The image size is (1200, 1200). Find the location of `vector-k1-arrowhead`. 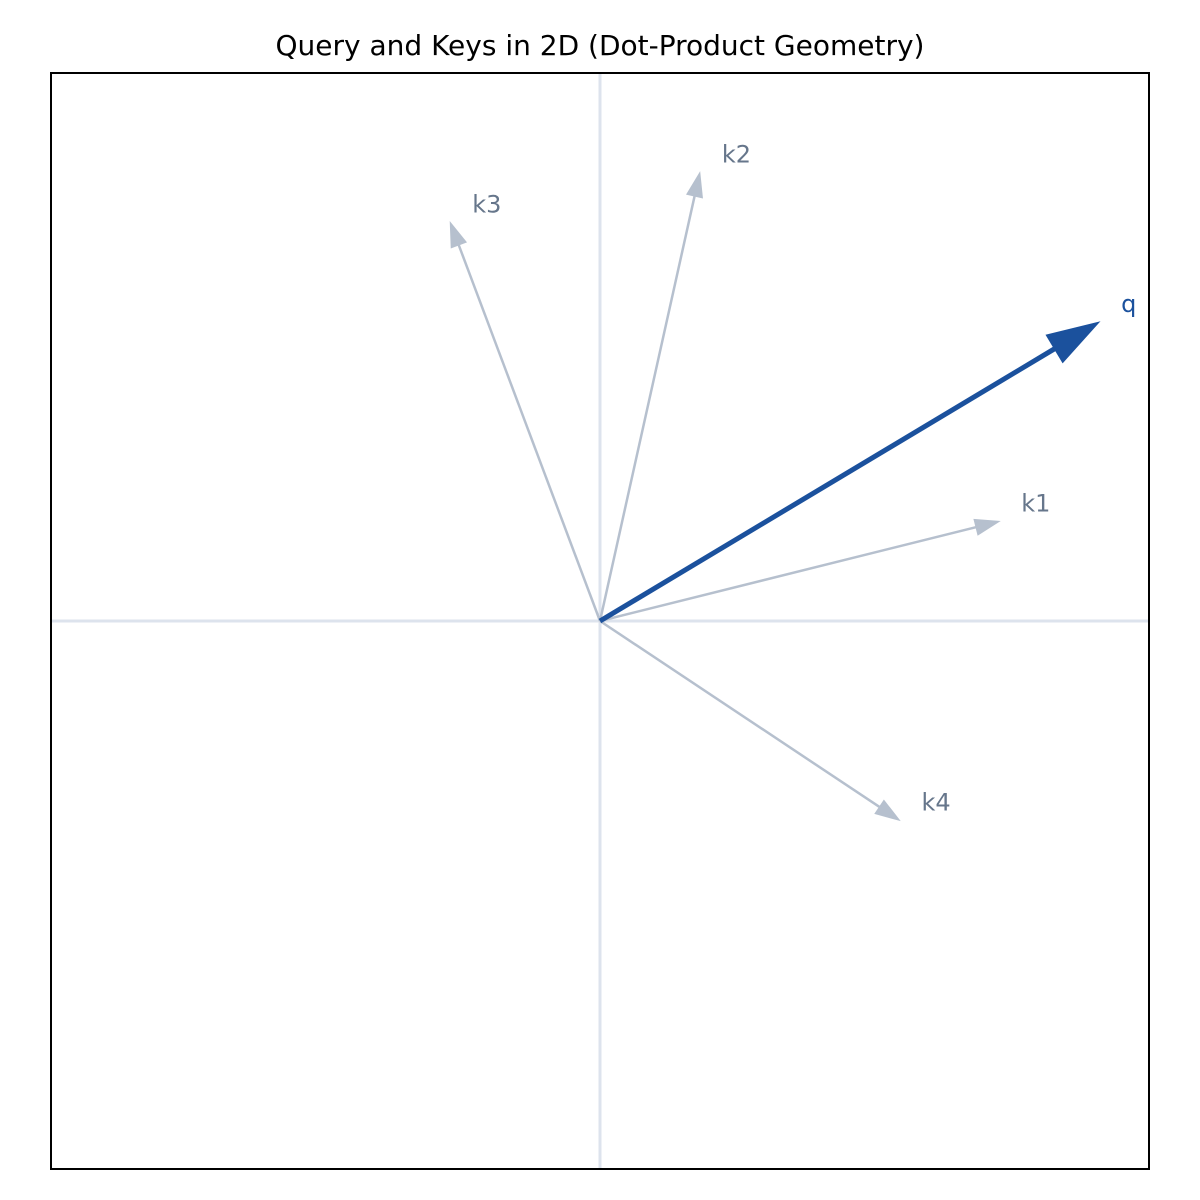

vector-k1-arrowhead is located at coordinates (987, 527).